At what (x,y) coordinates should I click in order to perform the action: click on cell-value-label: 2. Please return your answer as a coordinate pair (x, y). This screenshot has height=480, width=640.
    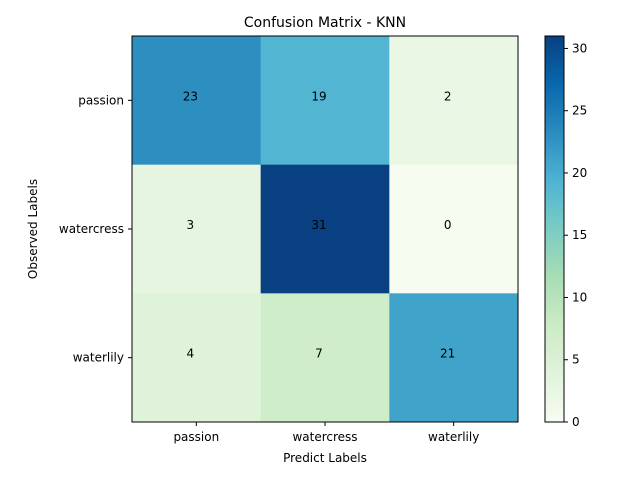
    Looking at the image, I should click on (448, 96).